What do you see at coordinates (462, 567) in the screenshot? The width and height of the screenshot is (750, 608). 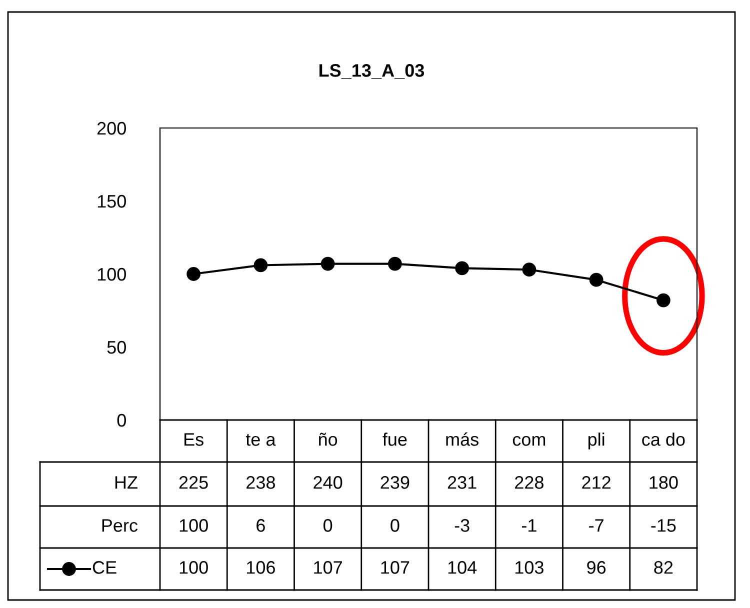 I see `data-label: 104` at bounding box center [462, 567].